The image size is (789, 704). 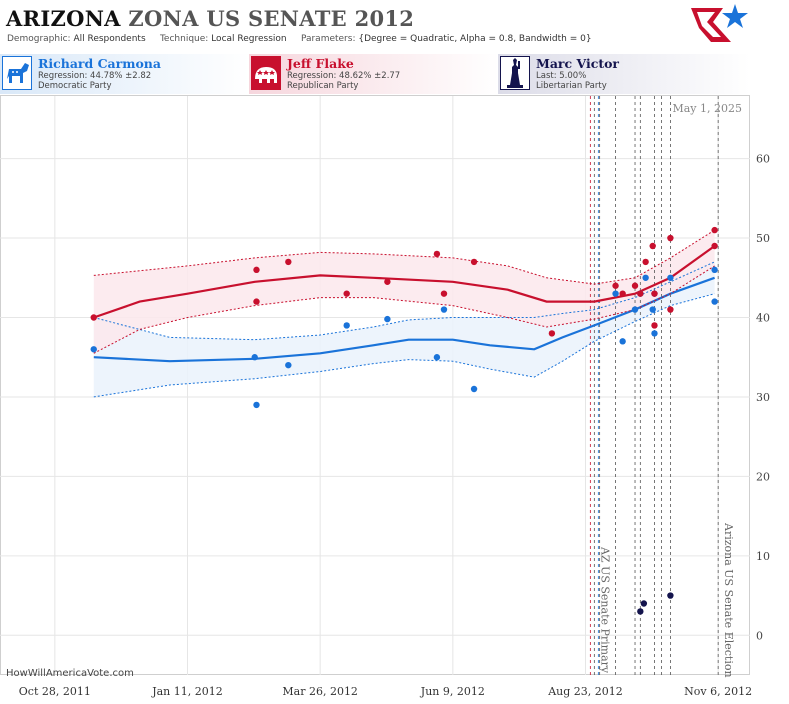 What do you see at coordinates (266, 73) in the screenshot?
I see `elephant-icon` at bounding box center [266, 73].